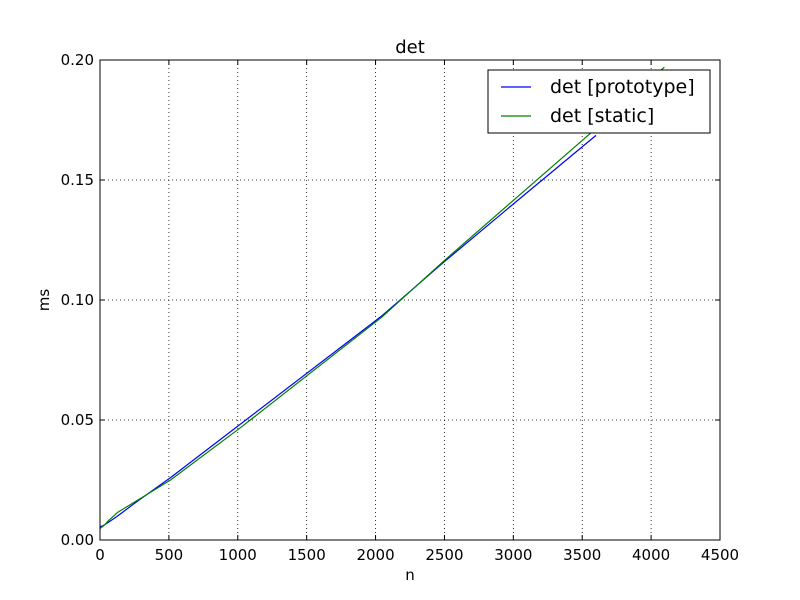 This screenshot has width=800, height=600. I want to click on legend-box, so click(599, 101).